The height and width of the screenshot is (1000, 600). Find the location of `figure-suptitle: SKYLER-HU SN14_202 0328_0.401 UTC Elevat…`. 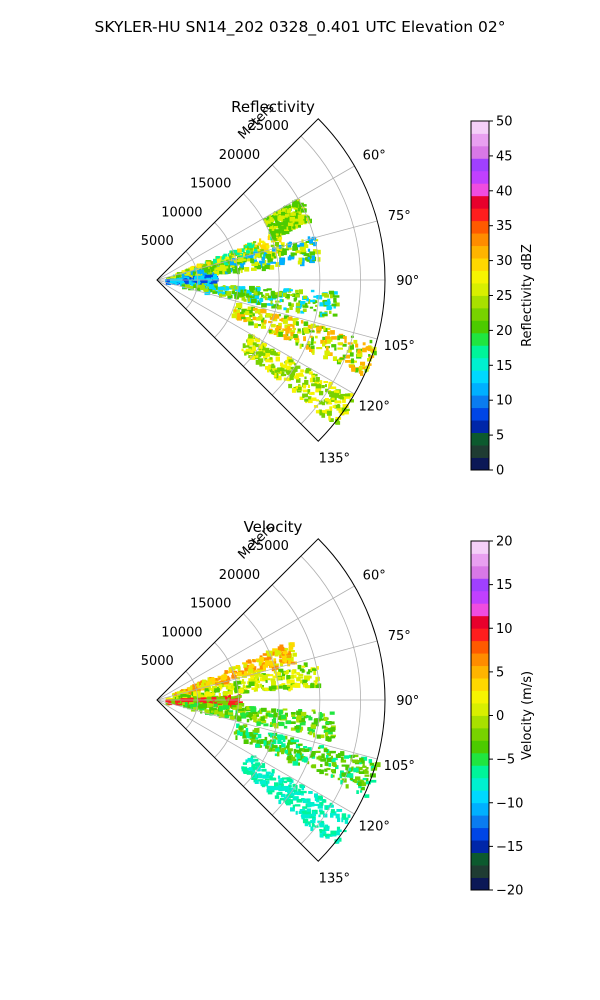

figure-suptitle: SKYLER-HU SN14_202 0328_0.401 UTC Elevat… is located at coordinates (300, 27).